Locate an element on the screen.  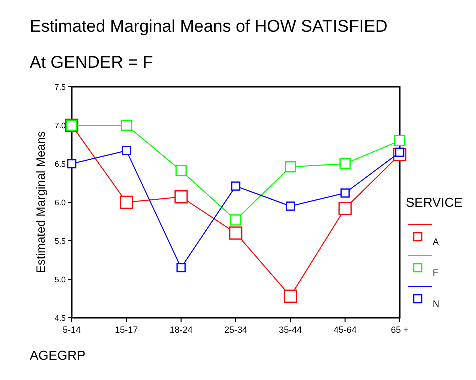
y-tick-label: 7.5 is located at coordinates (60, 87).